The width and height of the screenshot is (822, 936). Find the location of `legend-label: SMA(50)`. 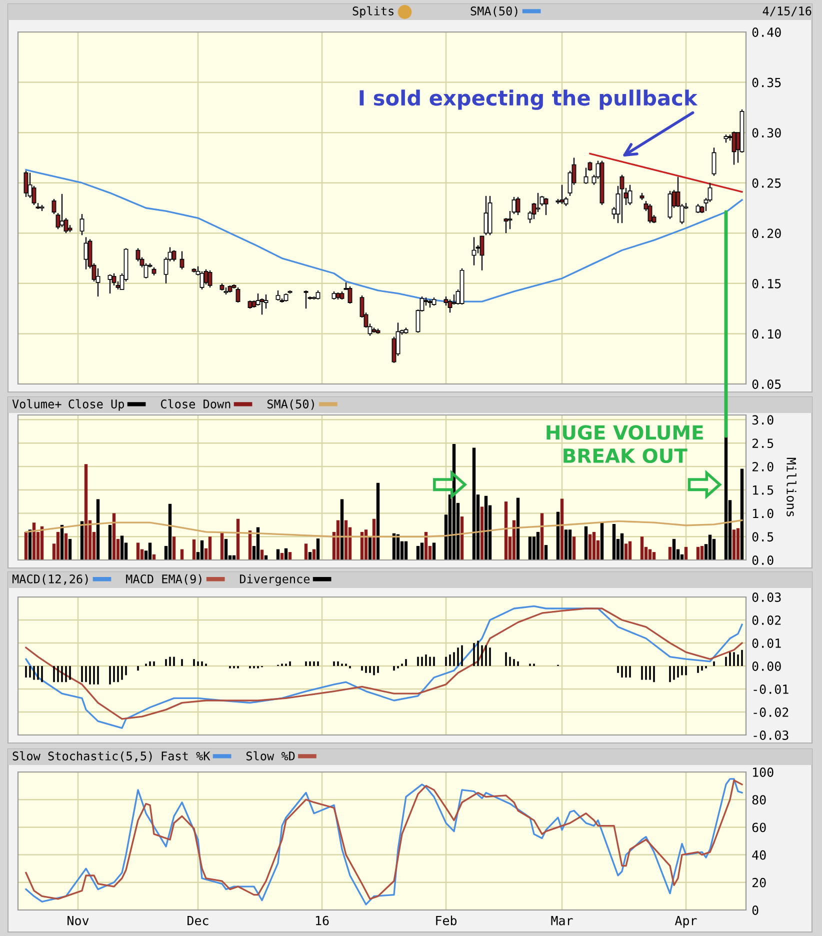

legend-label: SMA(50) is located at coordinates (494, 11).